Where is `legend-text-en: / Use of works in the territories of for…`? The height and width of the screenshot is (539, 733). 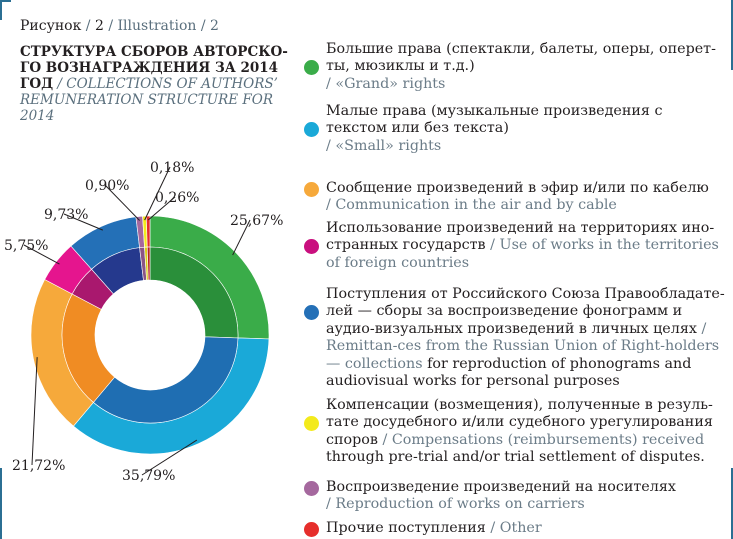
legend-text-en: / Use of works in the territories of for… is located at coordinates (522, 254).